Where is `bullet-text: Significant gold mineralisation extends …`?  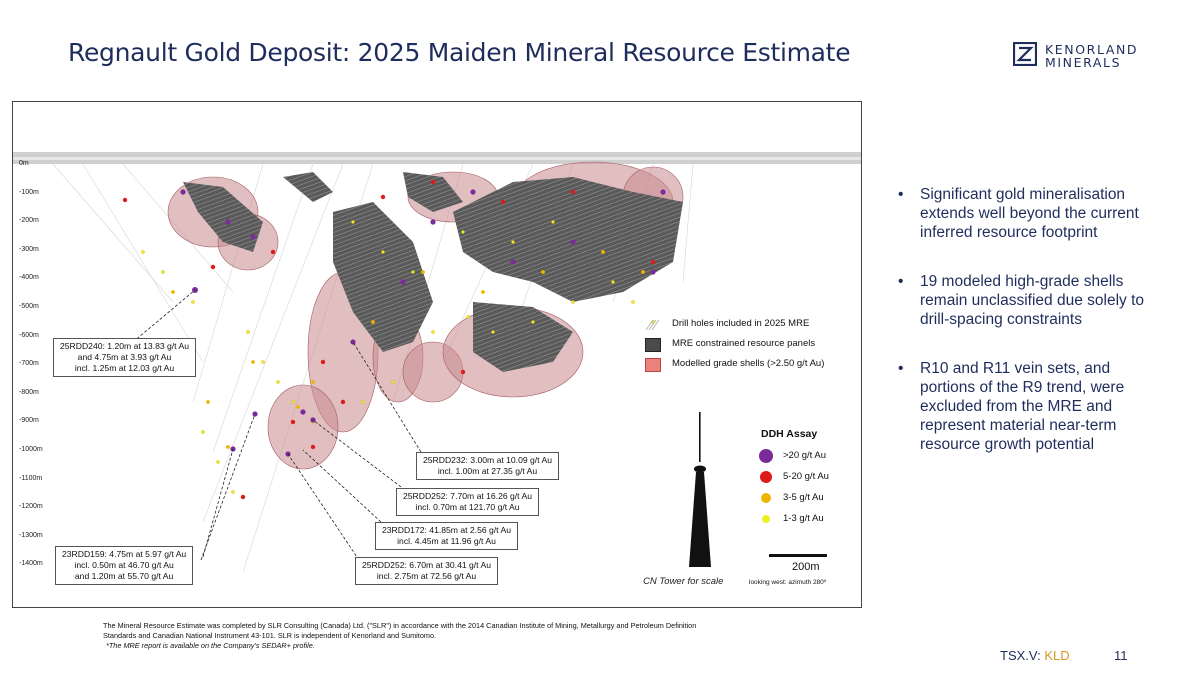
bullet-text: Significant gold mineralisation extends … is located at coordinates (1029, 213).